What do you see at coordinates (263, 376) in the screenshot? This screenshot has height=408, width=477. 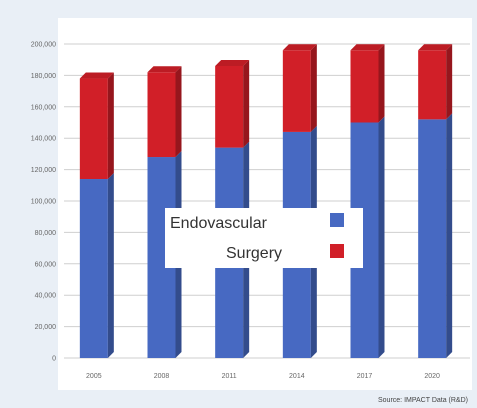 I see `x-axis-ticks: 2005 2008 2011 2014 2017 2020` at bounding box center [263, 376].